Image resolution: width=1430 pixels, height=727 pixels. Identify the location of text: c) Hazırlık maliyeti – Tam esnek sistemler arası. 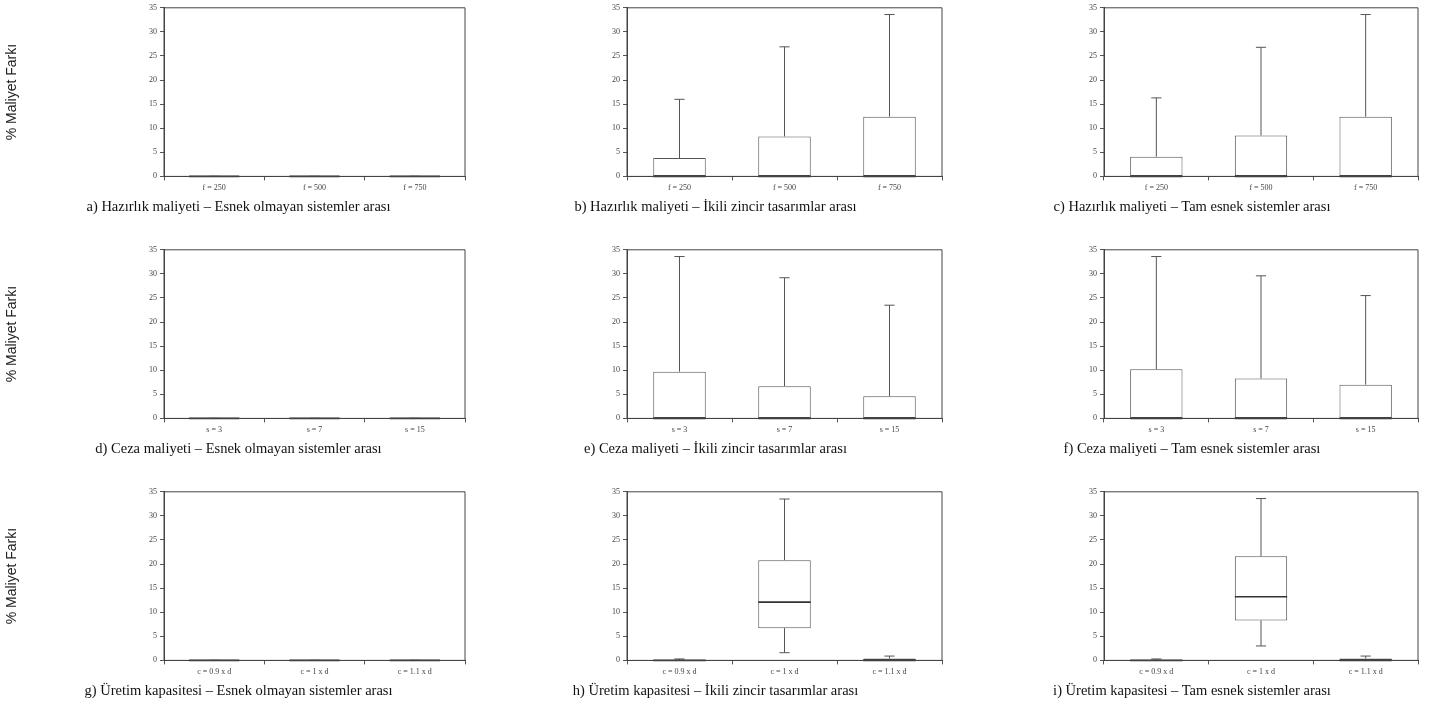
(1192, 206).